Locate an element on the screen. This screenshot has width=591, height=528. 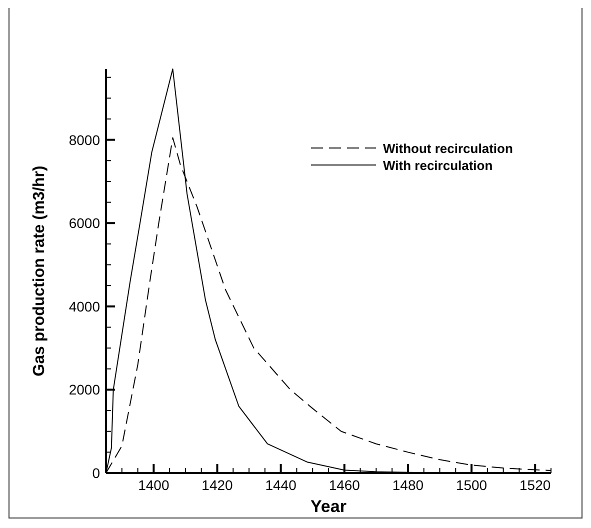
x-axis-title: Year is located at coordinates (328, 506).